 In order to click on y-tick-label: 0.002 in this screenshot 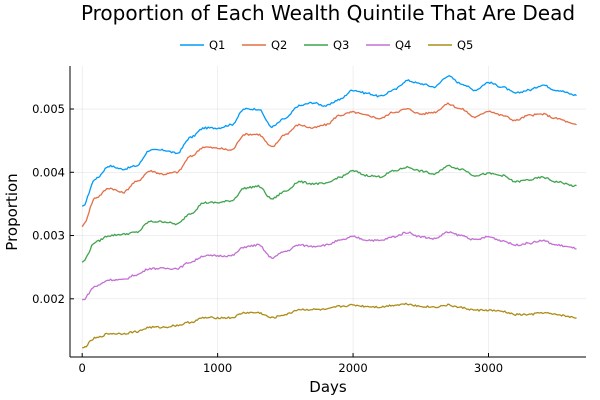, I will do `click(48, 299)`.